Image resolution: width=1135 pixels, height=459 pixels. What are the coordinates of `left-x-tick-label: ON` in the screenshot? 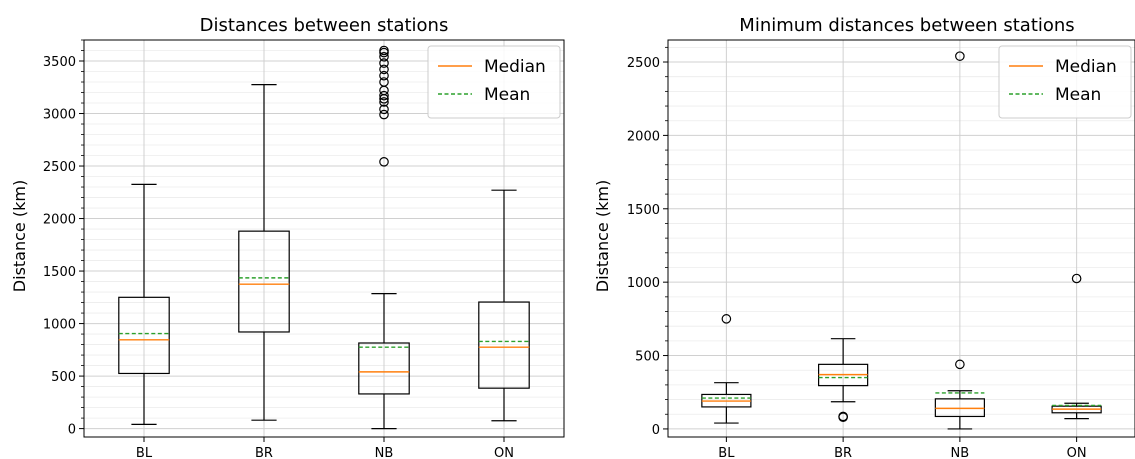 It's located at (504, 452).